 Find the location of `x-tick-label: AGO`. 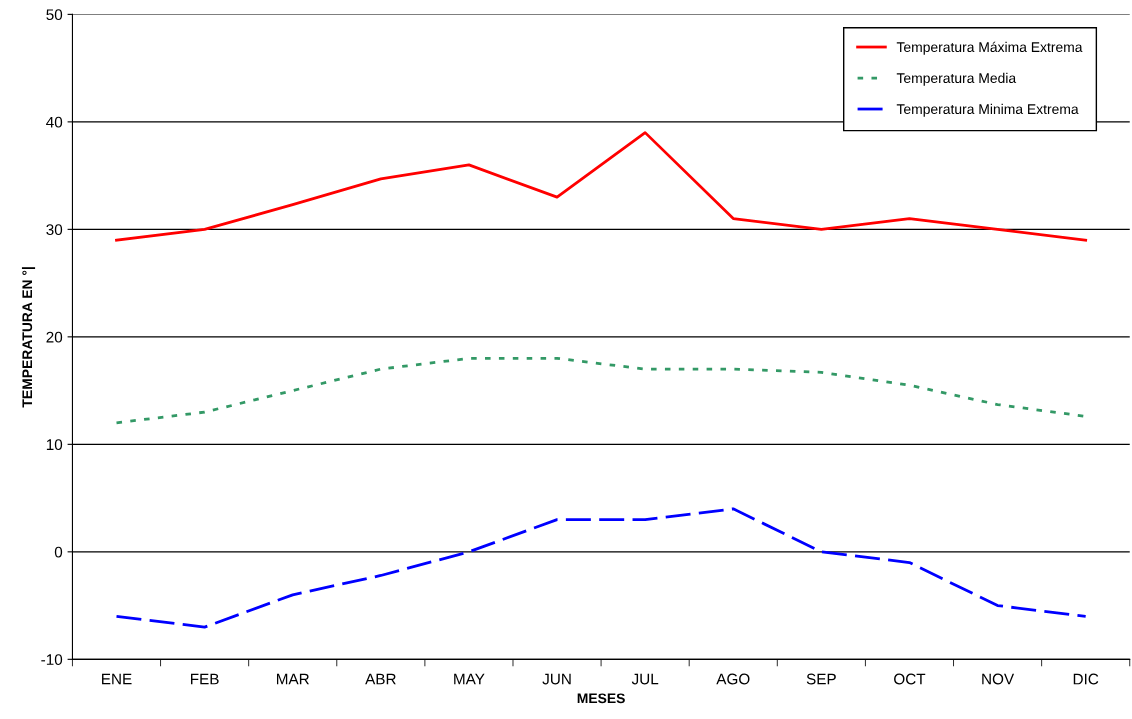

x-tick-label: AGO is located at coordinates (733, 679).